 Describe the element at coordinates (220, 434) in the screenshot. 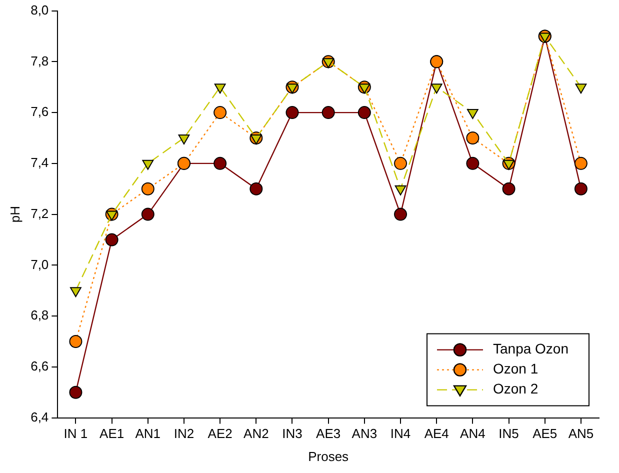

I see `x-tick-label: AE2` at that location.